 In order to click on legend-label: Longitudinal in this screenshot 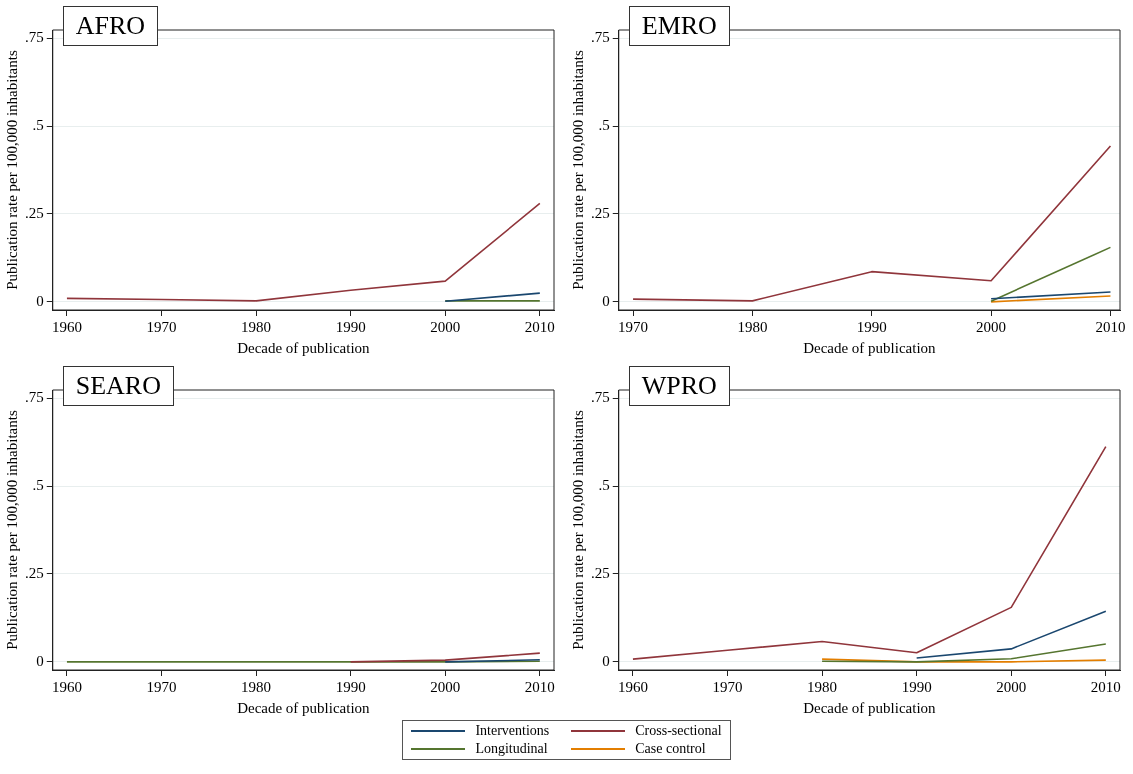, I will do `click(511, 749)`.